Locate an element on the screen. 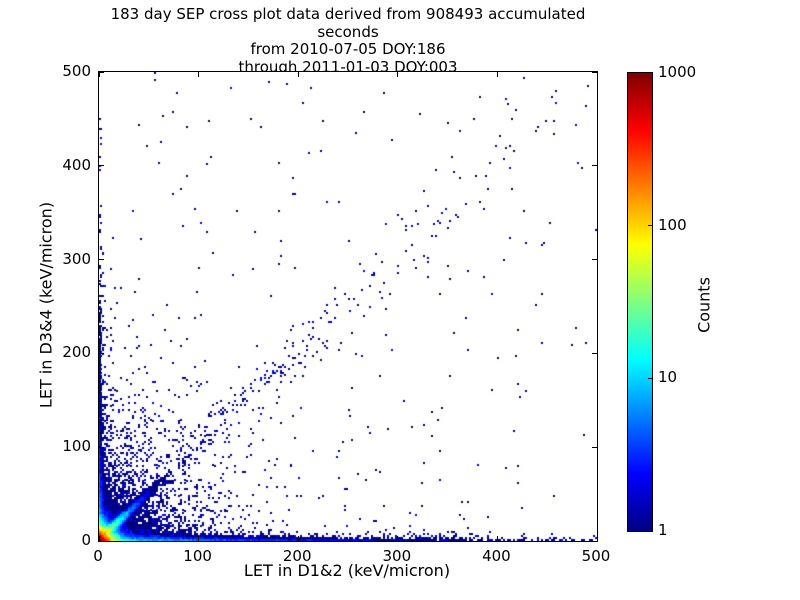  x-tick-label: 200 is located at coordinates (297, 556).